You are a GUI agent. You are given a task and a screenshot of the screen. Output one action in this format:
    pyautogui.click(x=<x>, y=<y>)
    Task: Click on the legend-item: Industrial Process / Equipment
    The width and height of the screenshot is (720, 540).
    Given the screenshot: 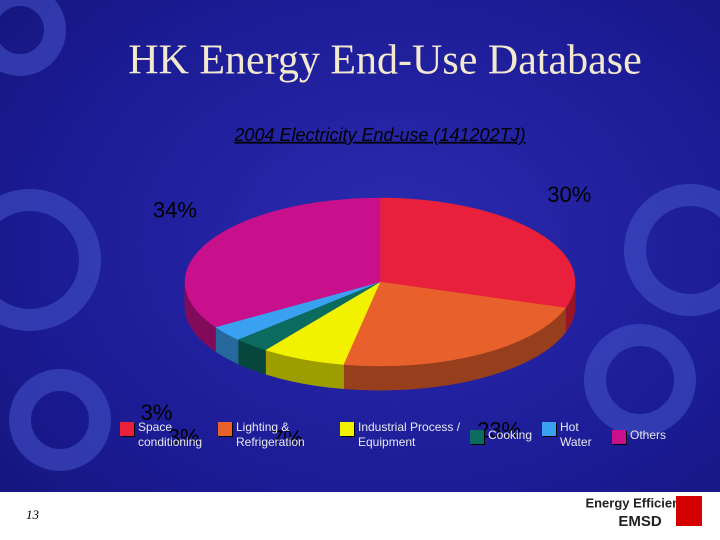 What is the action you would take?
    pyautogui.click(x=401, y=435)
    